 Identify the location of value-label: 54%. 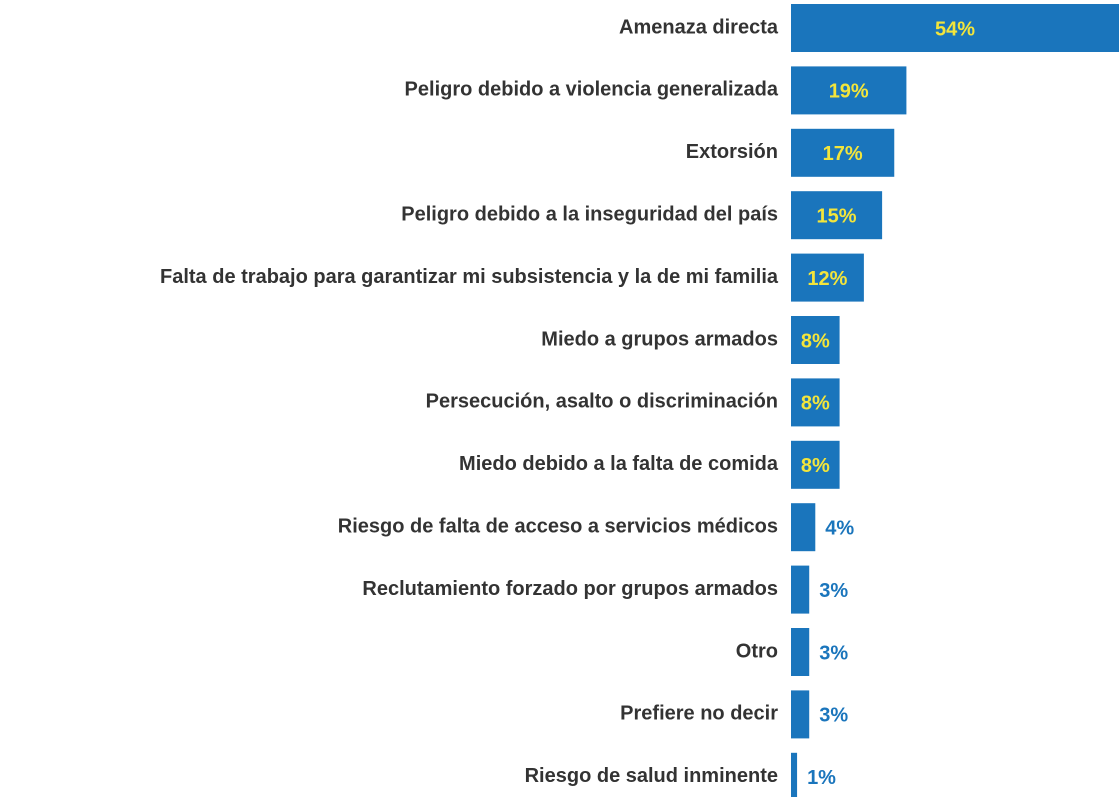
(955, 29).